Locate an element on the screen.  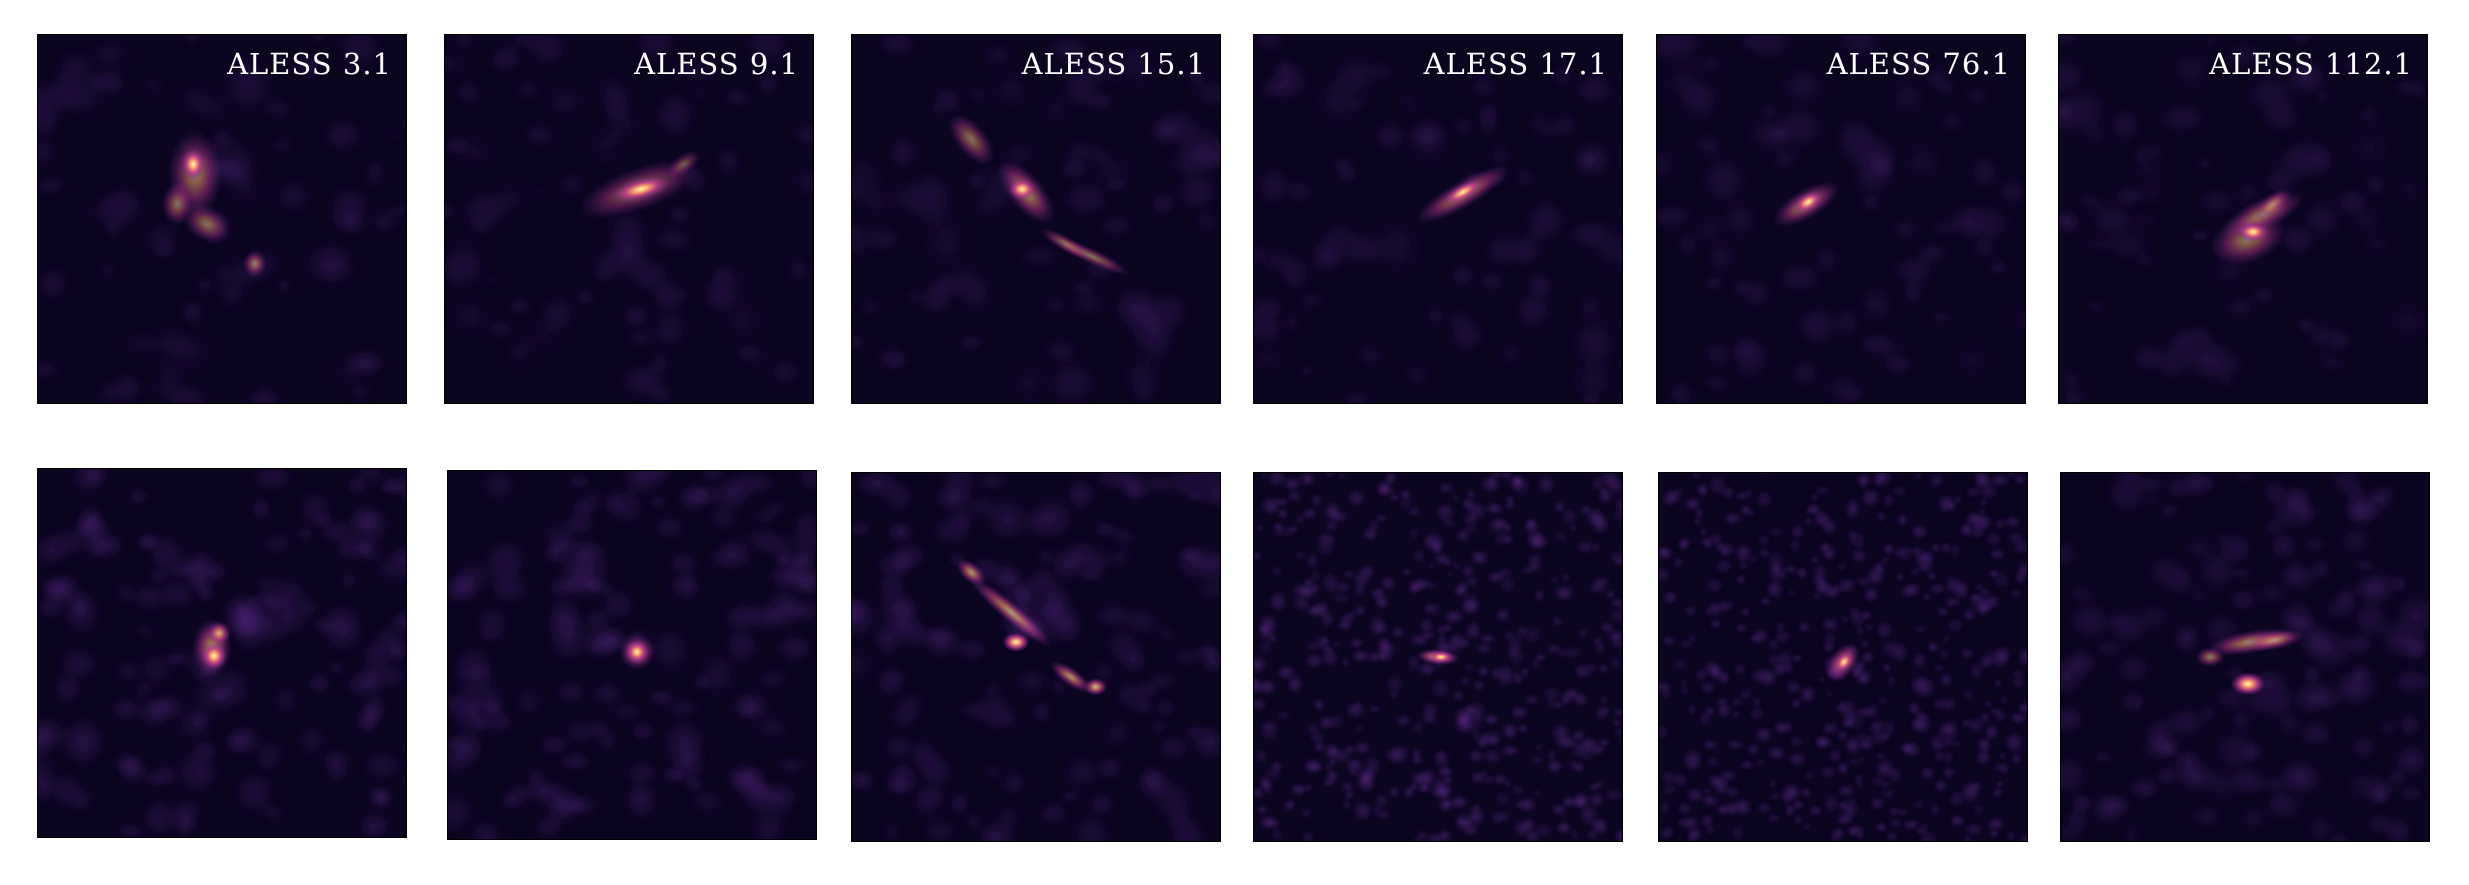
panel-aless-15-1-top: ALESS 15.1 is located at coordinates (1036, 219).